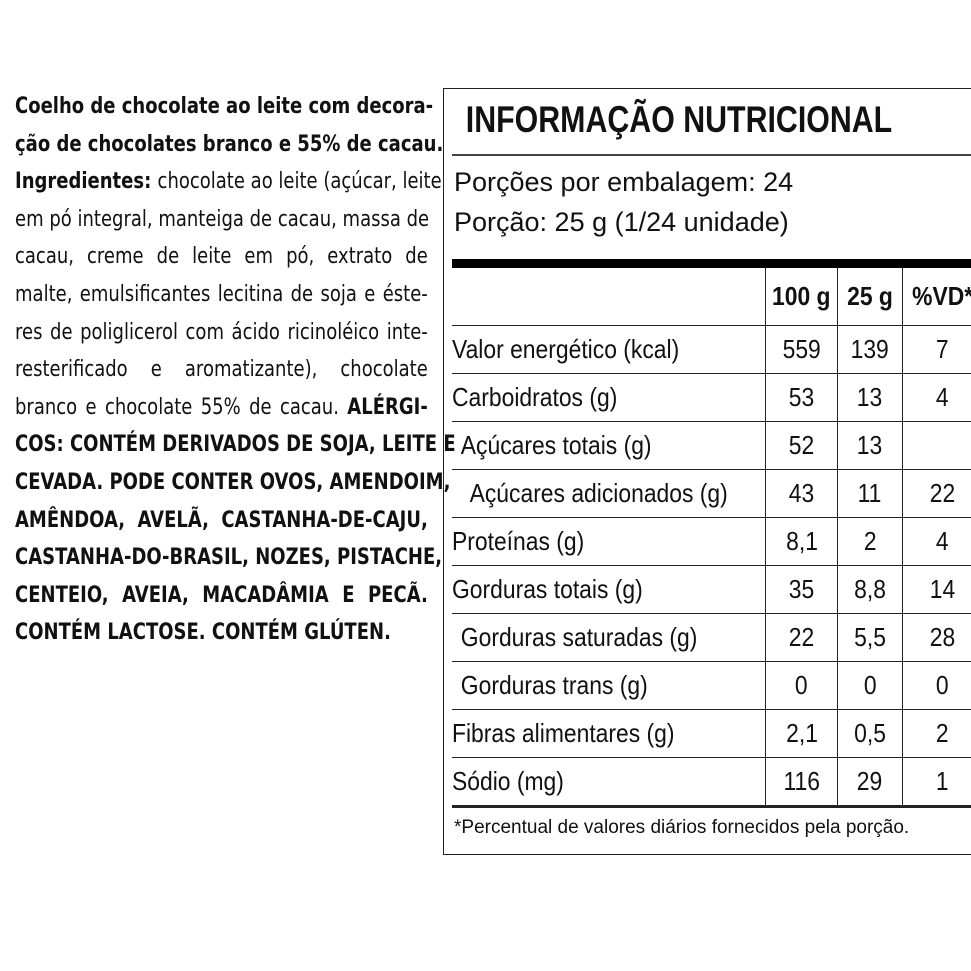 This screenshot has height=971, width=971. I want to click on ingredients-line: cacau, creme de leite em pó, extrato de, so click(221, 257).